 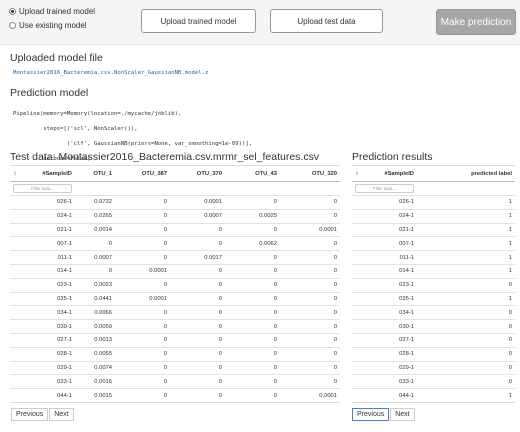 I want to click on prediction-results-pager: Previous Next, so click(x=384, y=414).